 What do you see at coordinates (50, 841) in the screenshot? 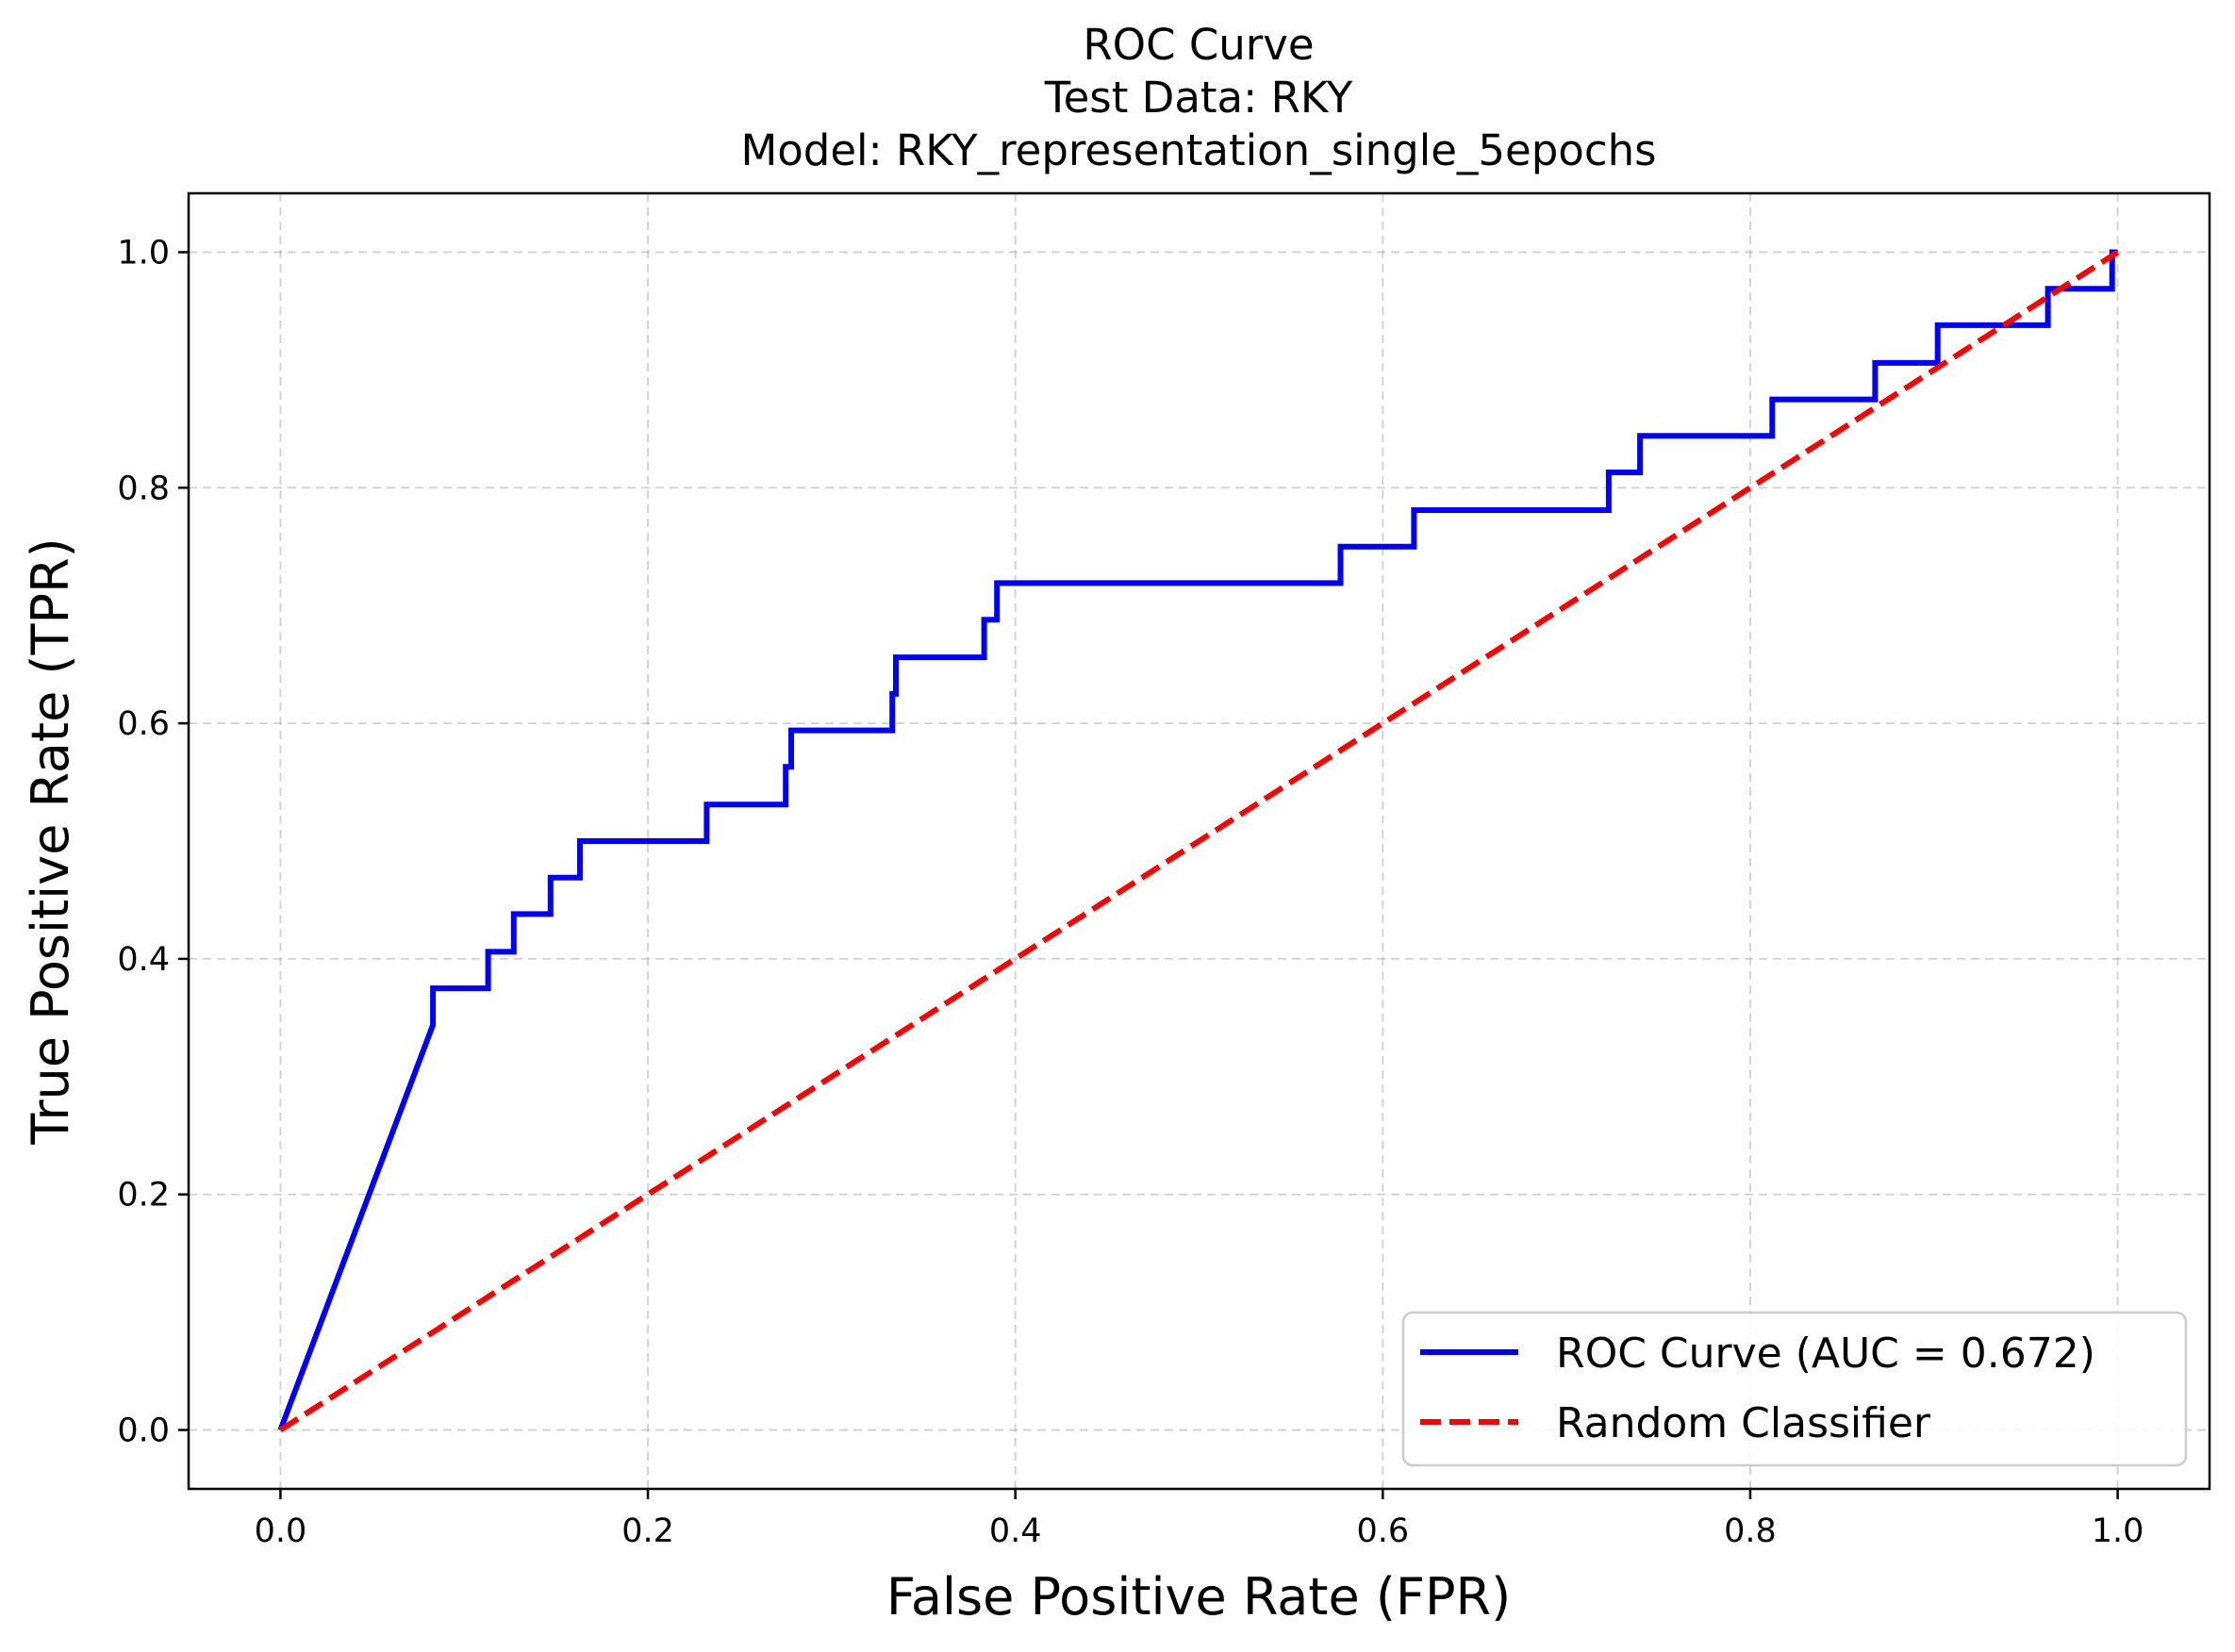
I see `y-axis-label: True Positive Rate (TPR)` at bounding box center [50, 841].